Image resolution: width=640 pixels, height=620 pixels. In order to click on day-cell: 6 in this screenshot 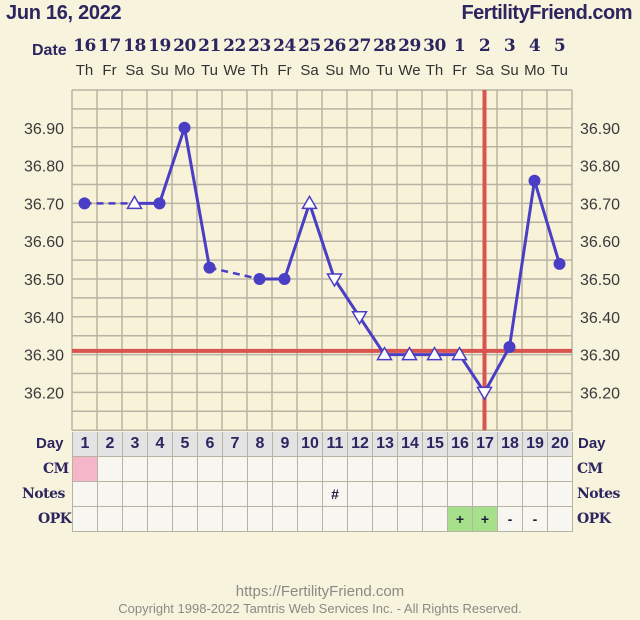, I will do `click(210, 444)`.